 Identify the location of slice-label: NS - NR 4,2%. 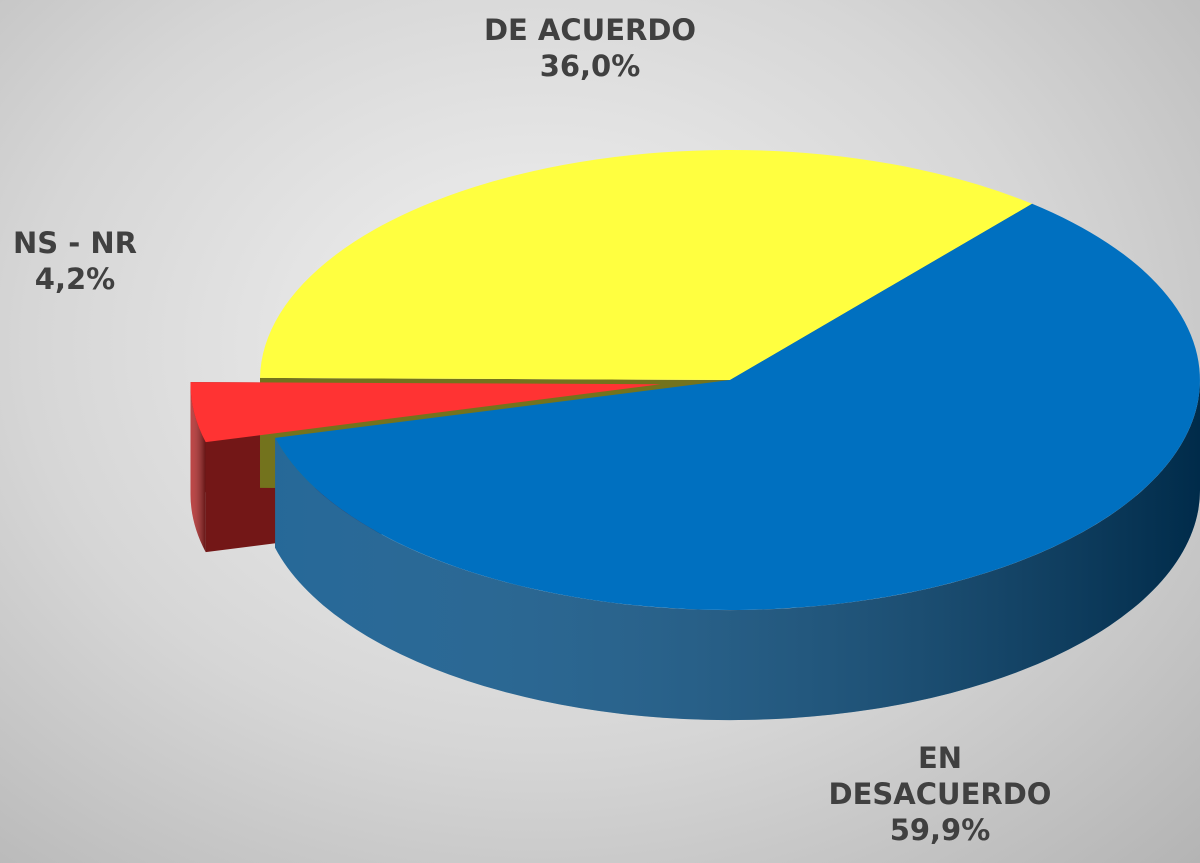
(75, 261).